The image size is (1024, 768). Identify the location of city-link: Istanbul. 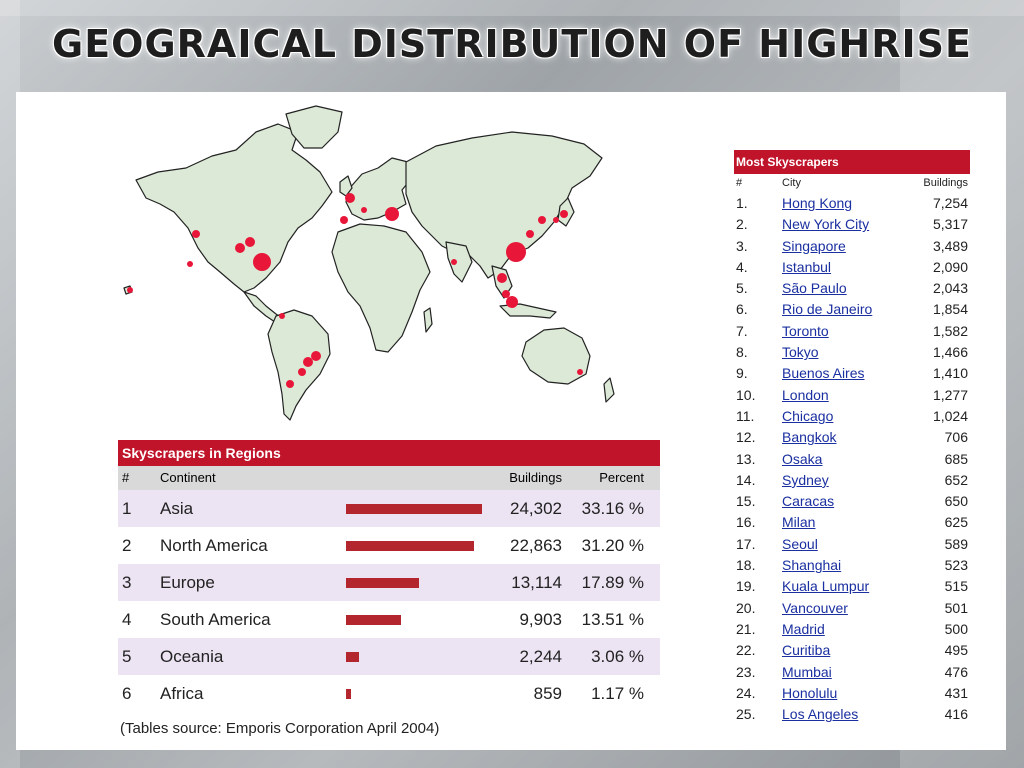
(807, 266).